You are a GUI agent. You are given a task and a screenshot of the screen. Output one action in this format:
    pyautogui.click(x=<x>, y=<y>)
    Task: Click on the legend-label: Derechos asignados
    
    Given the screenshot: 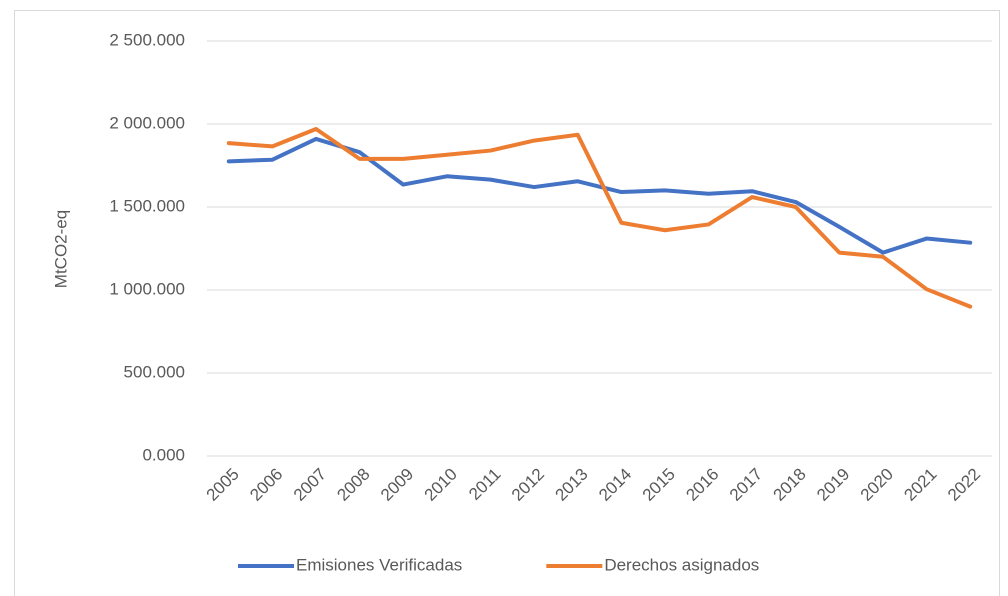 What is the action you would take?
    pyautogui.click(x=681, y=564)
    